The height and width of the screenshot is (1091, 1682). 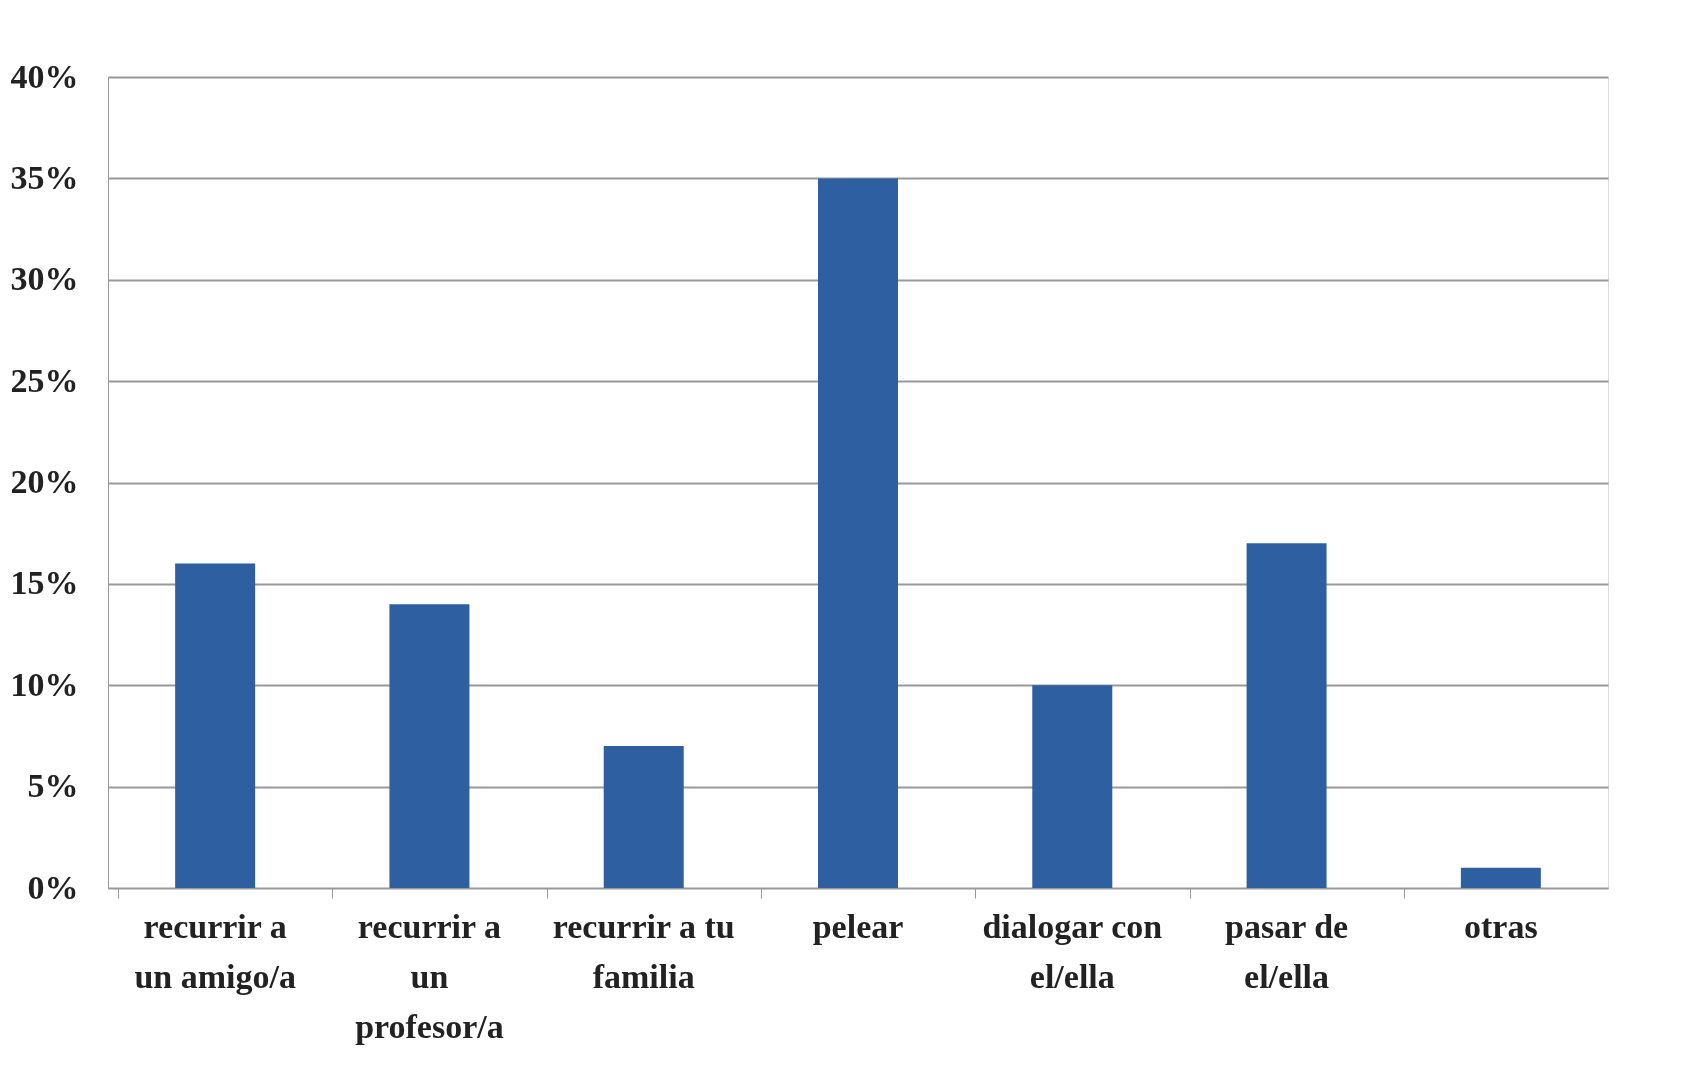 What do you see at coordinates (53, 887) in the screenshot?
I see `y-tick-label: 0%` at bounding box center [53, 887].